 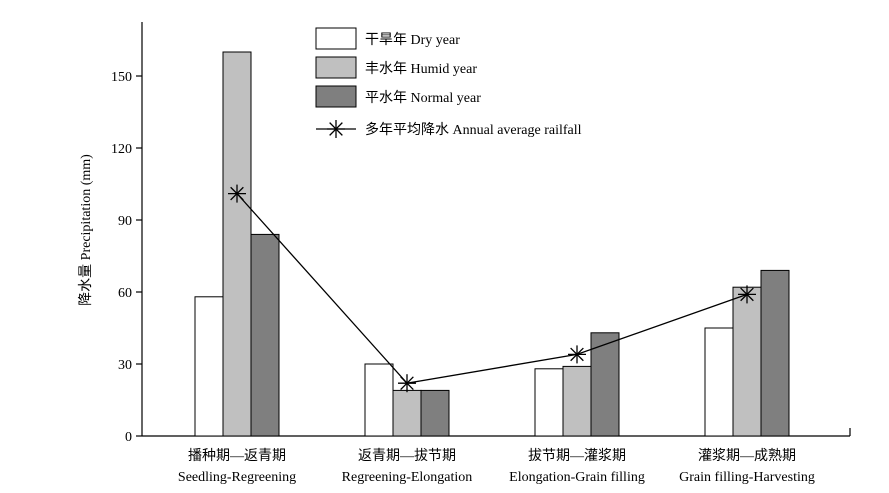 I want to click on y-tick-label: 150, so click(x=121, y=77).